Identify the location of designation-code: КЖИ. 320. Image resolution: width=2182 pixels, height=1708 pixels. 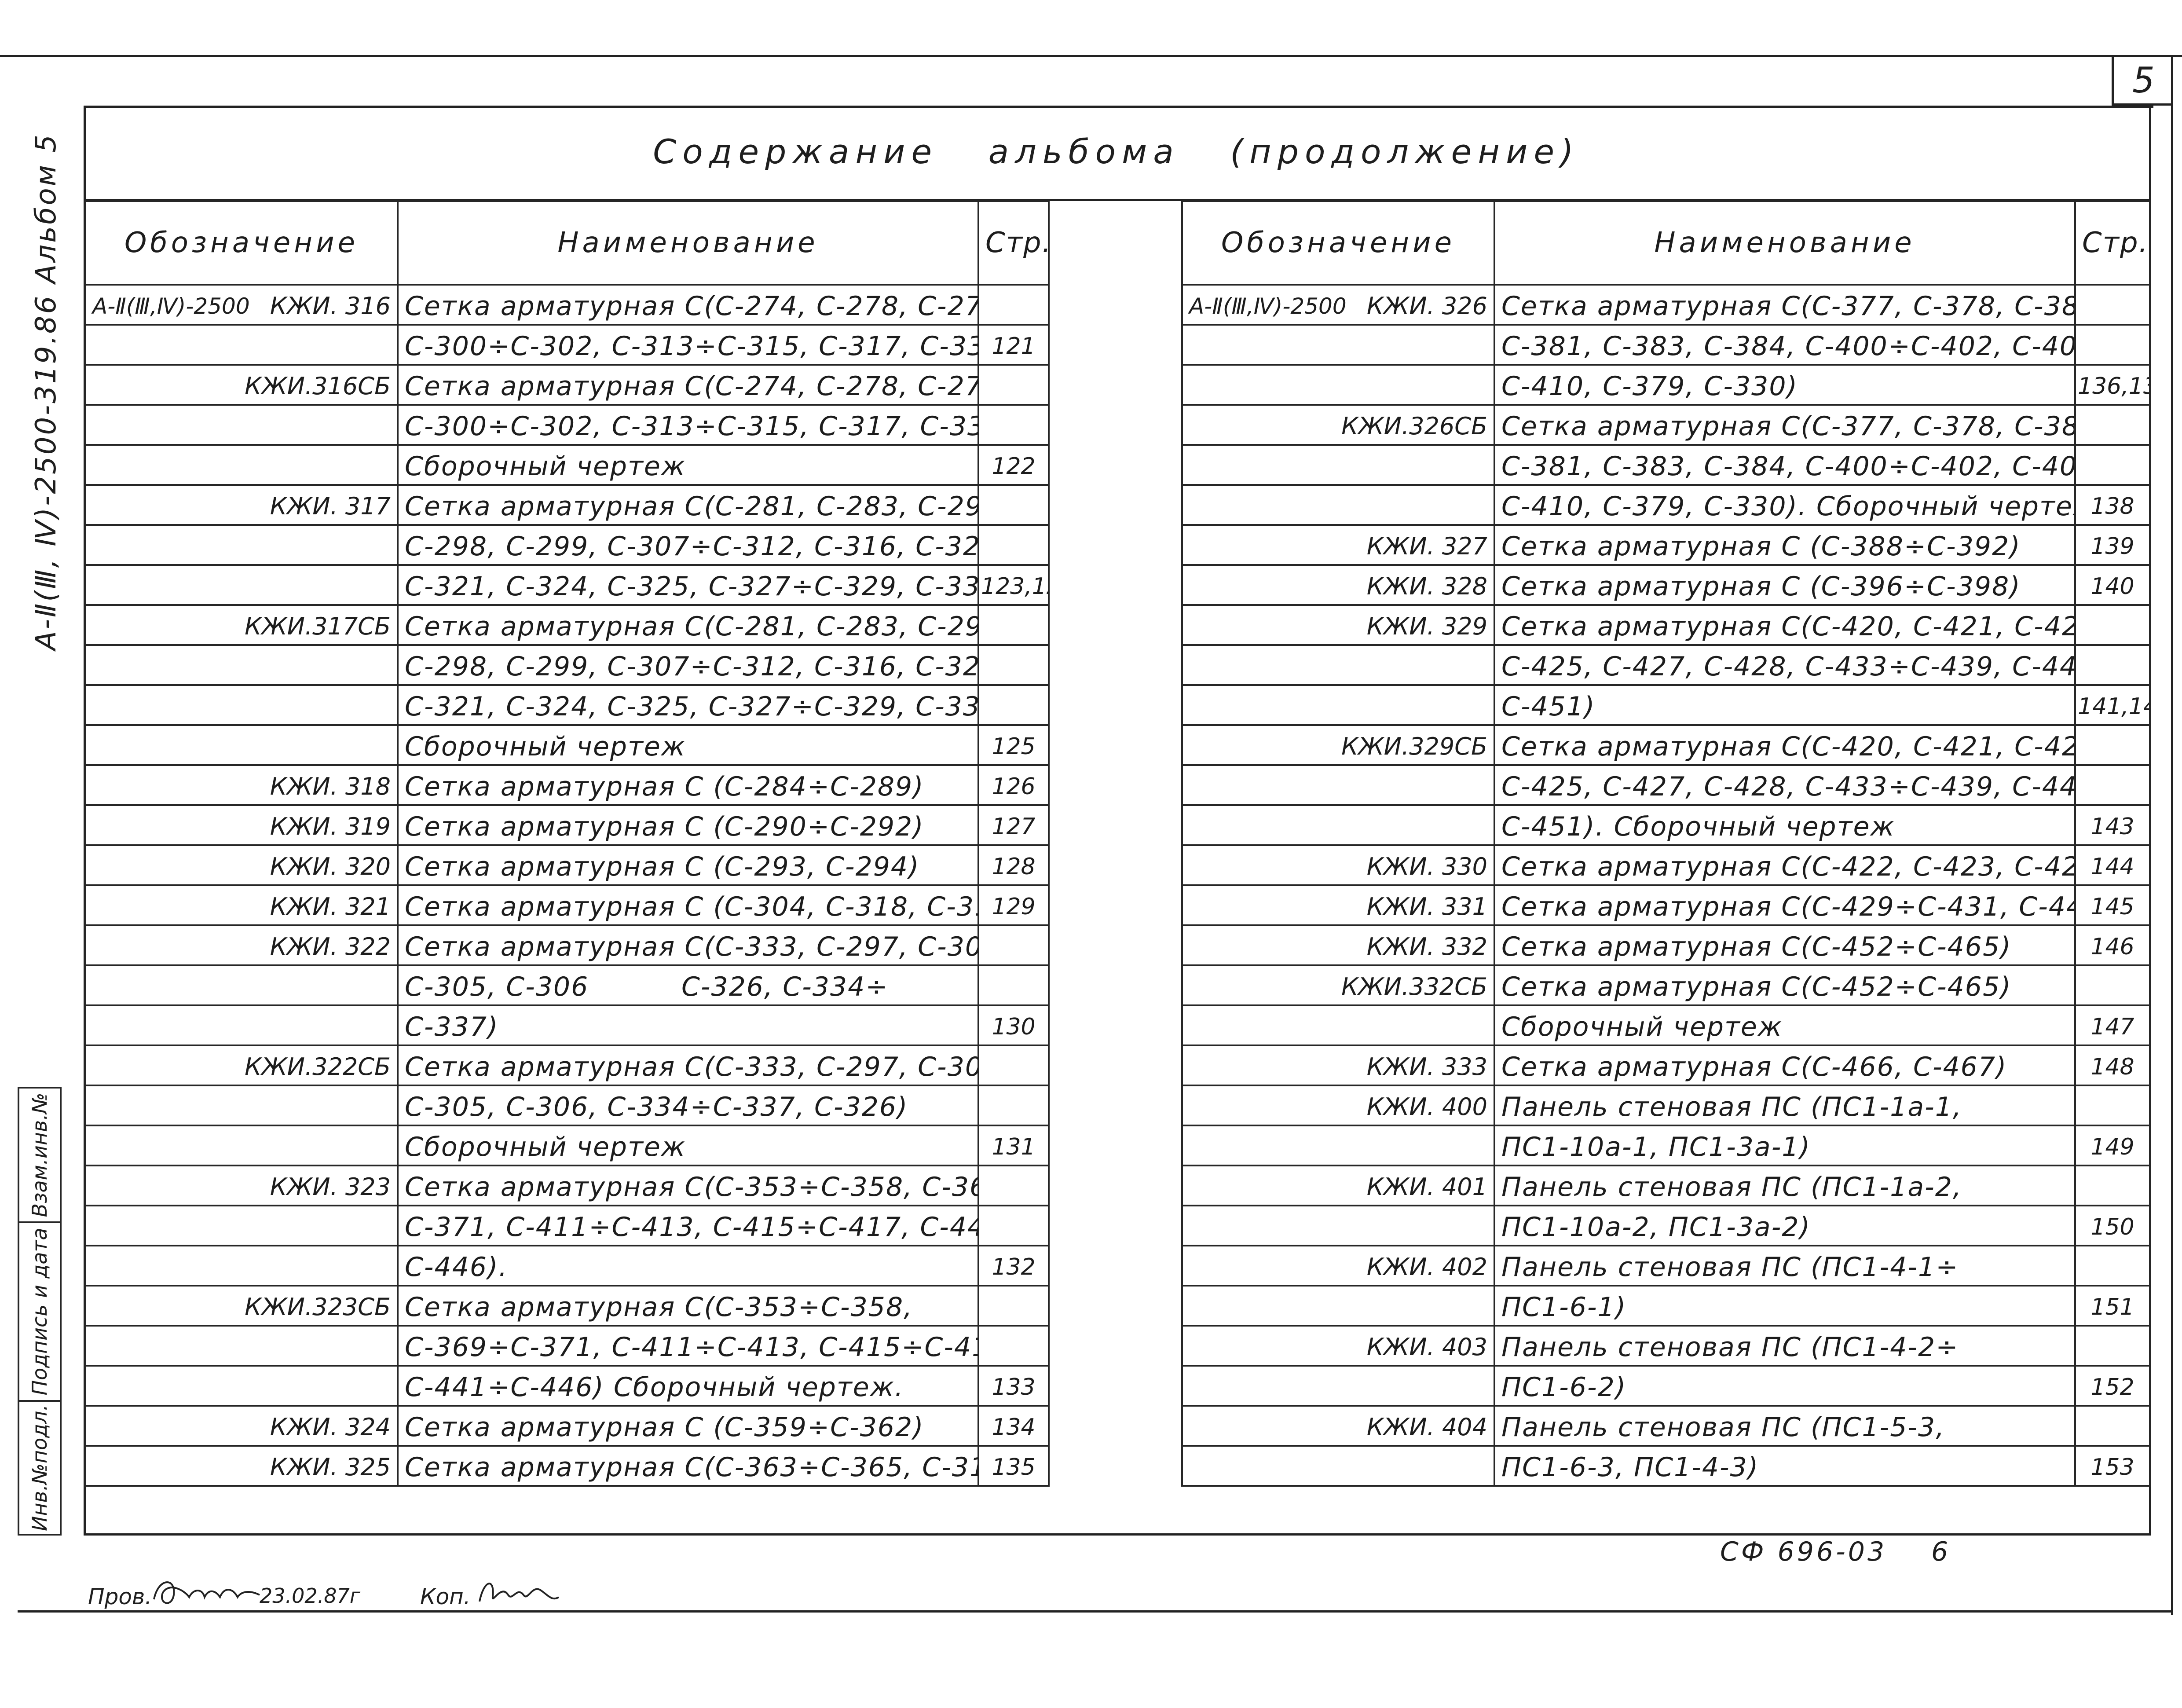
(331, 866).